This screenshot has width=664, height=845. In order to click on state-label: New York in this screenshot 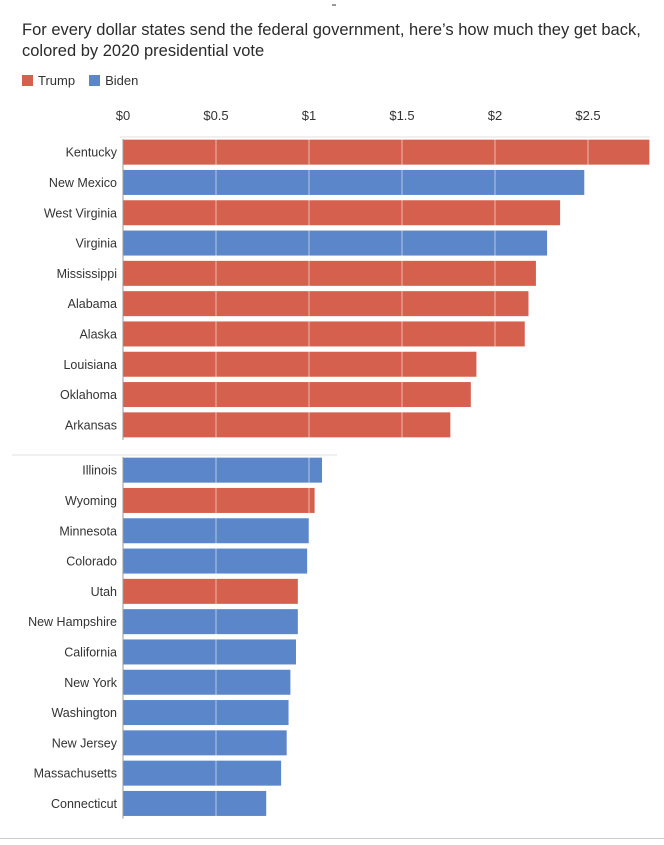, I will do `click(91, 683)`.